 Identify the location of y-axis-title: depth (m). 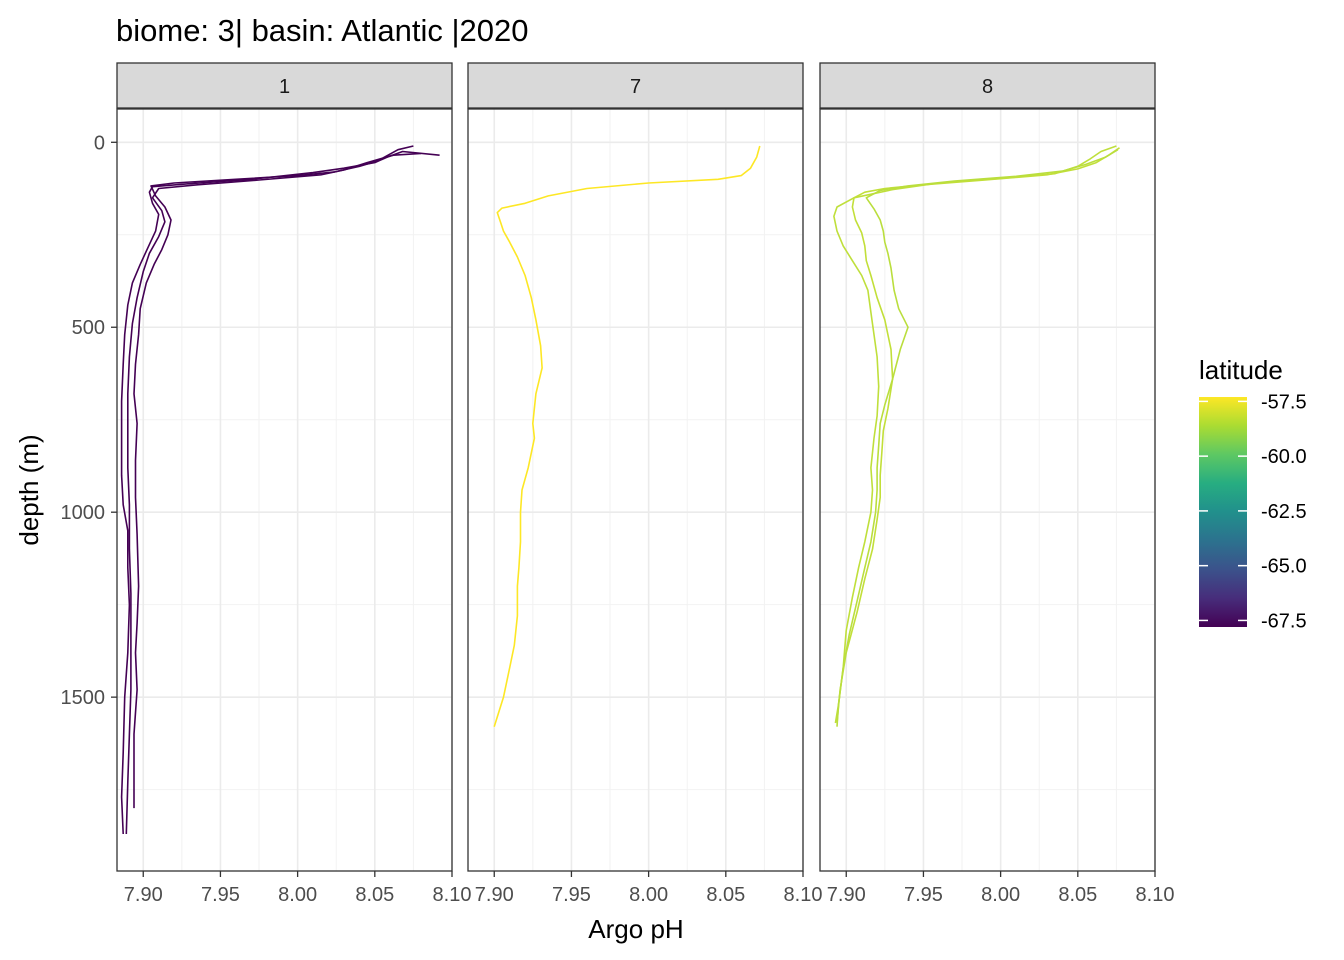
(29, 489).